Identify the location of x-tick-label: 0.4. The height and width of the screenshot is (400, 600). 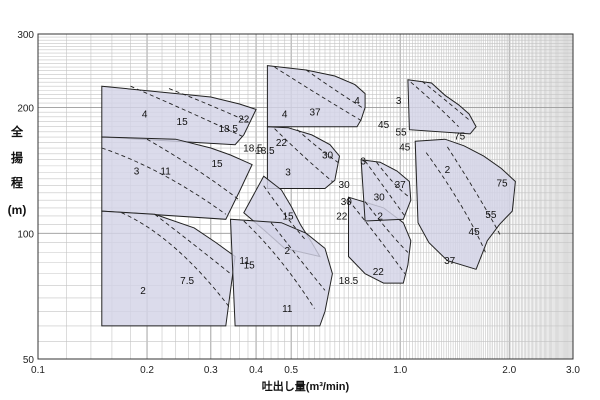
(256, 370).